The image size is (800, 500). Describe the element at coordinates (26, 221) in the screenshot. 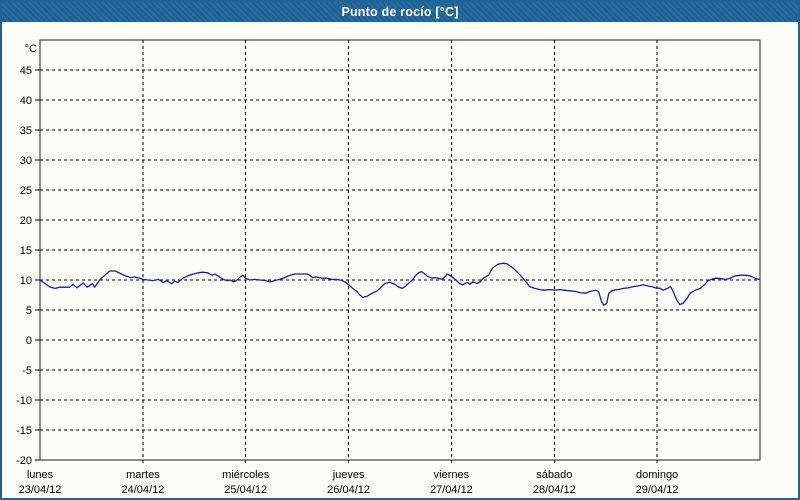

I see `svg-text: 20` at that location.